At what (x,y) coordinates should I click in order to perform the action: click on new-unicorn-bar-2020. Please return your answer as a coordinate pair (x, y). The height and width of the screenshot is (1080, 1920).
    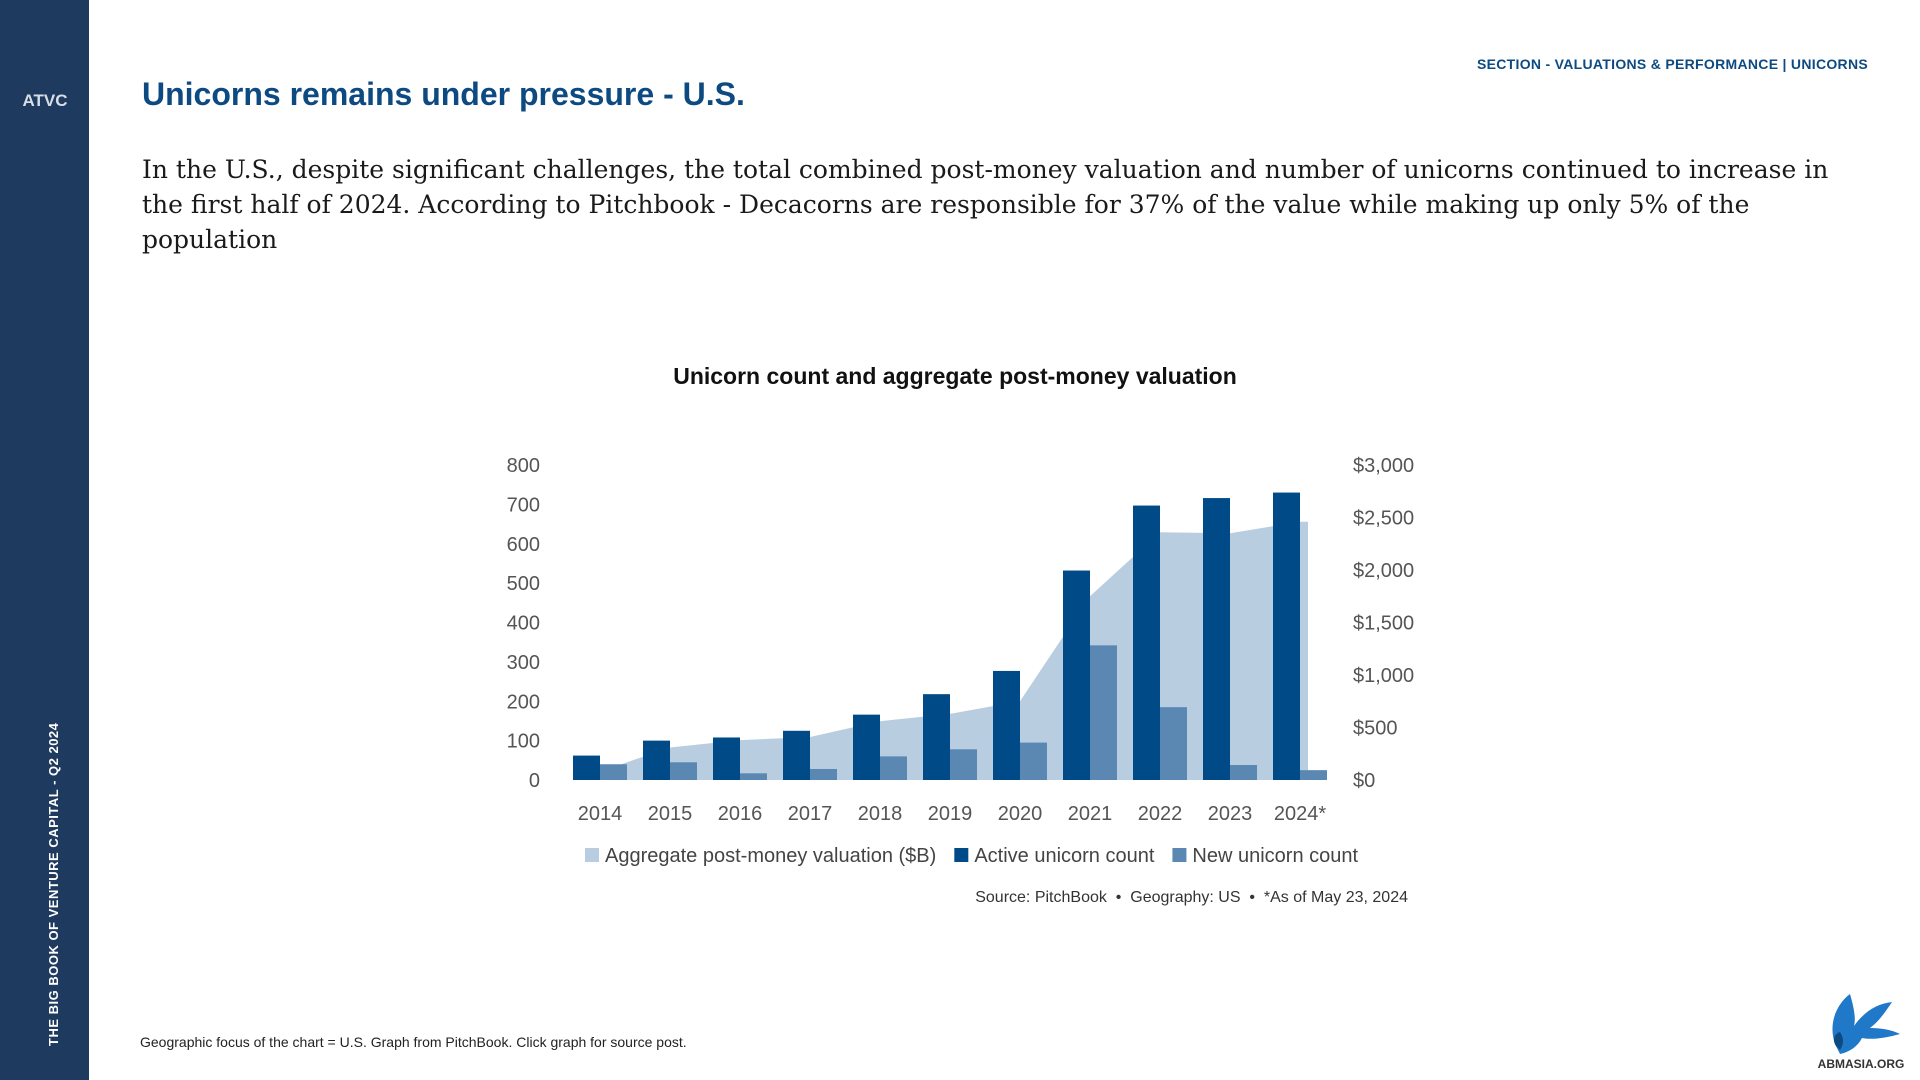
    Looking at the image, I should click on (1033, 761).